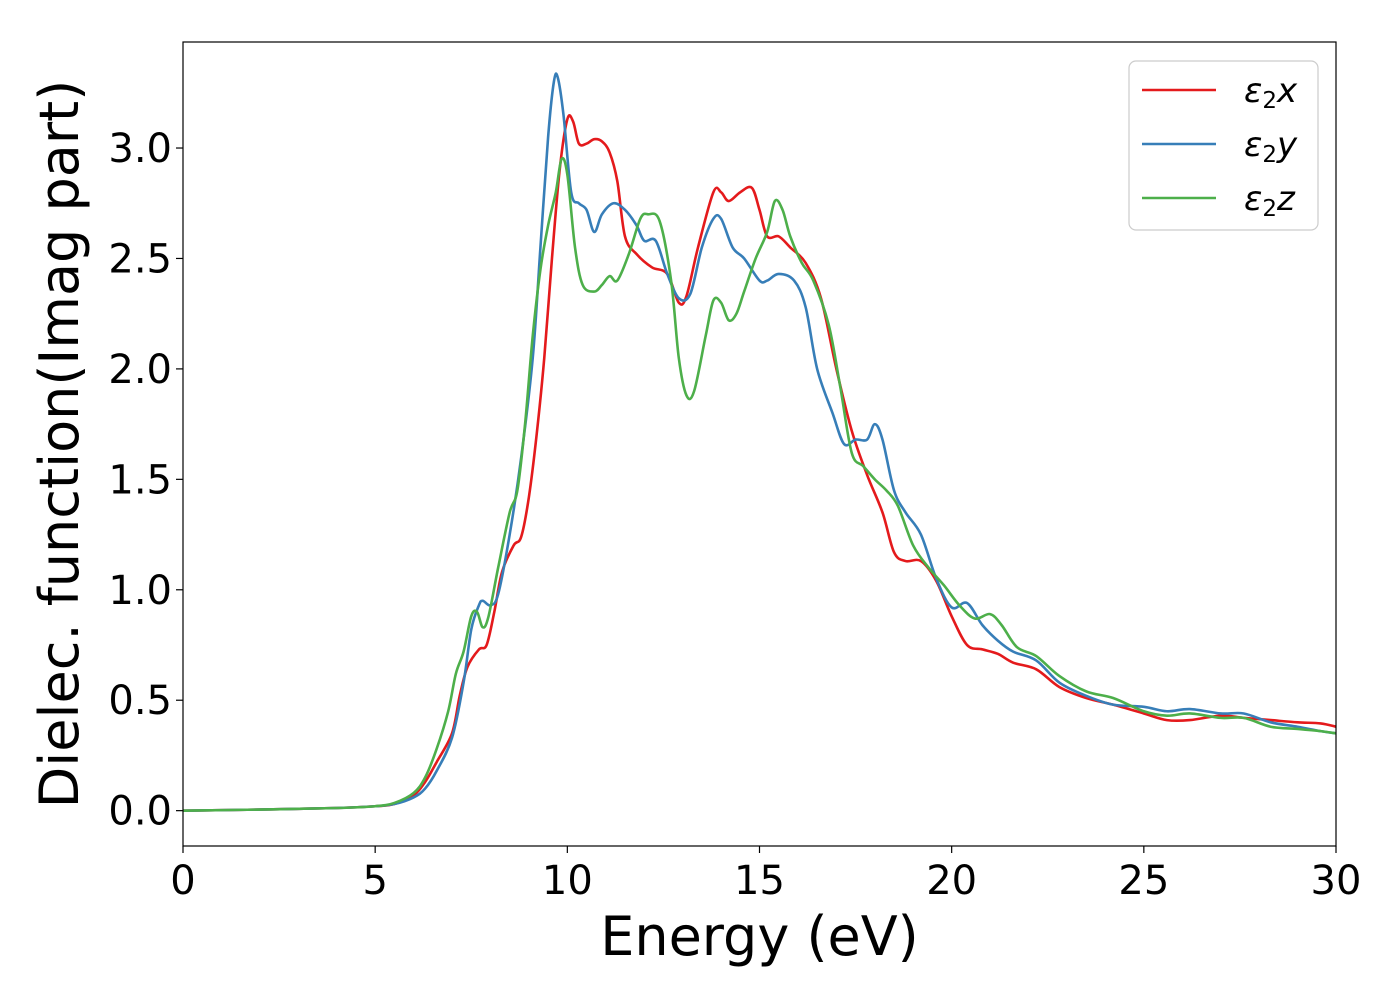 The width and height of the screenshot is (1400, 1000). I want to click on y-tick-label: 1.0, so click(140, 591).